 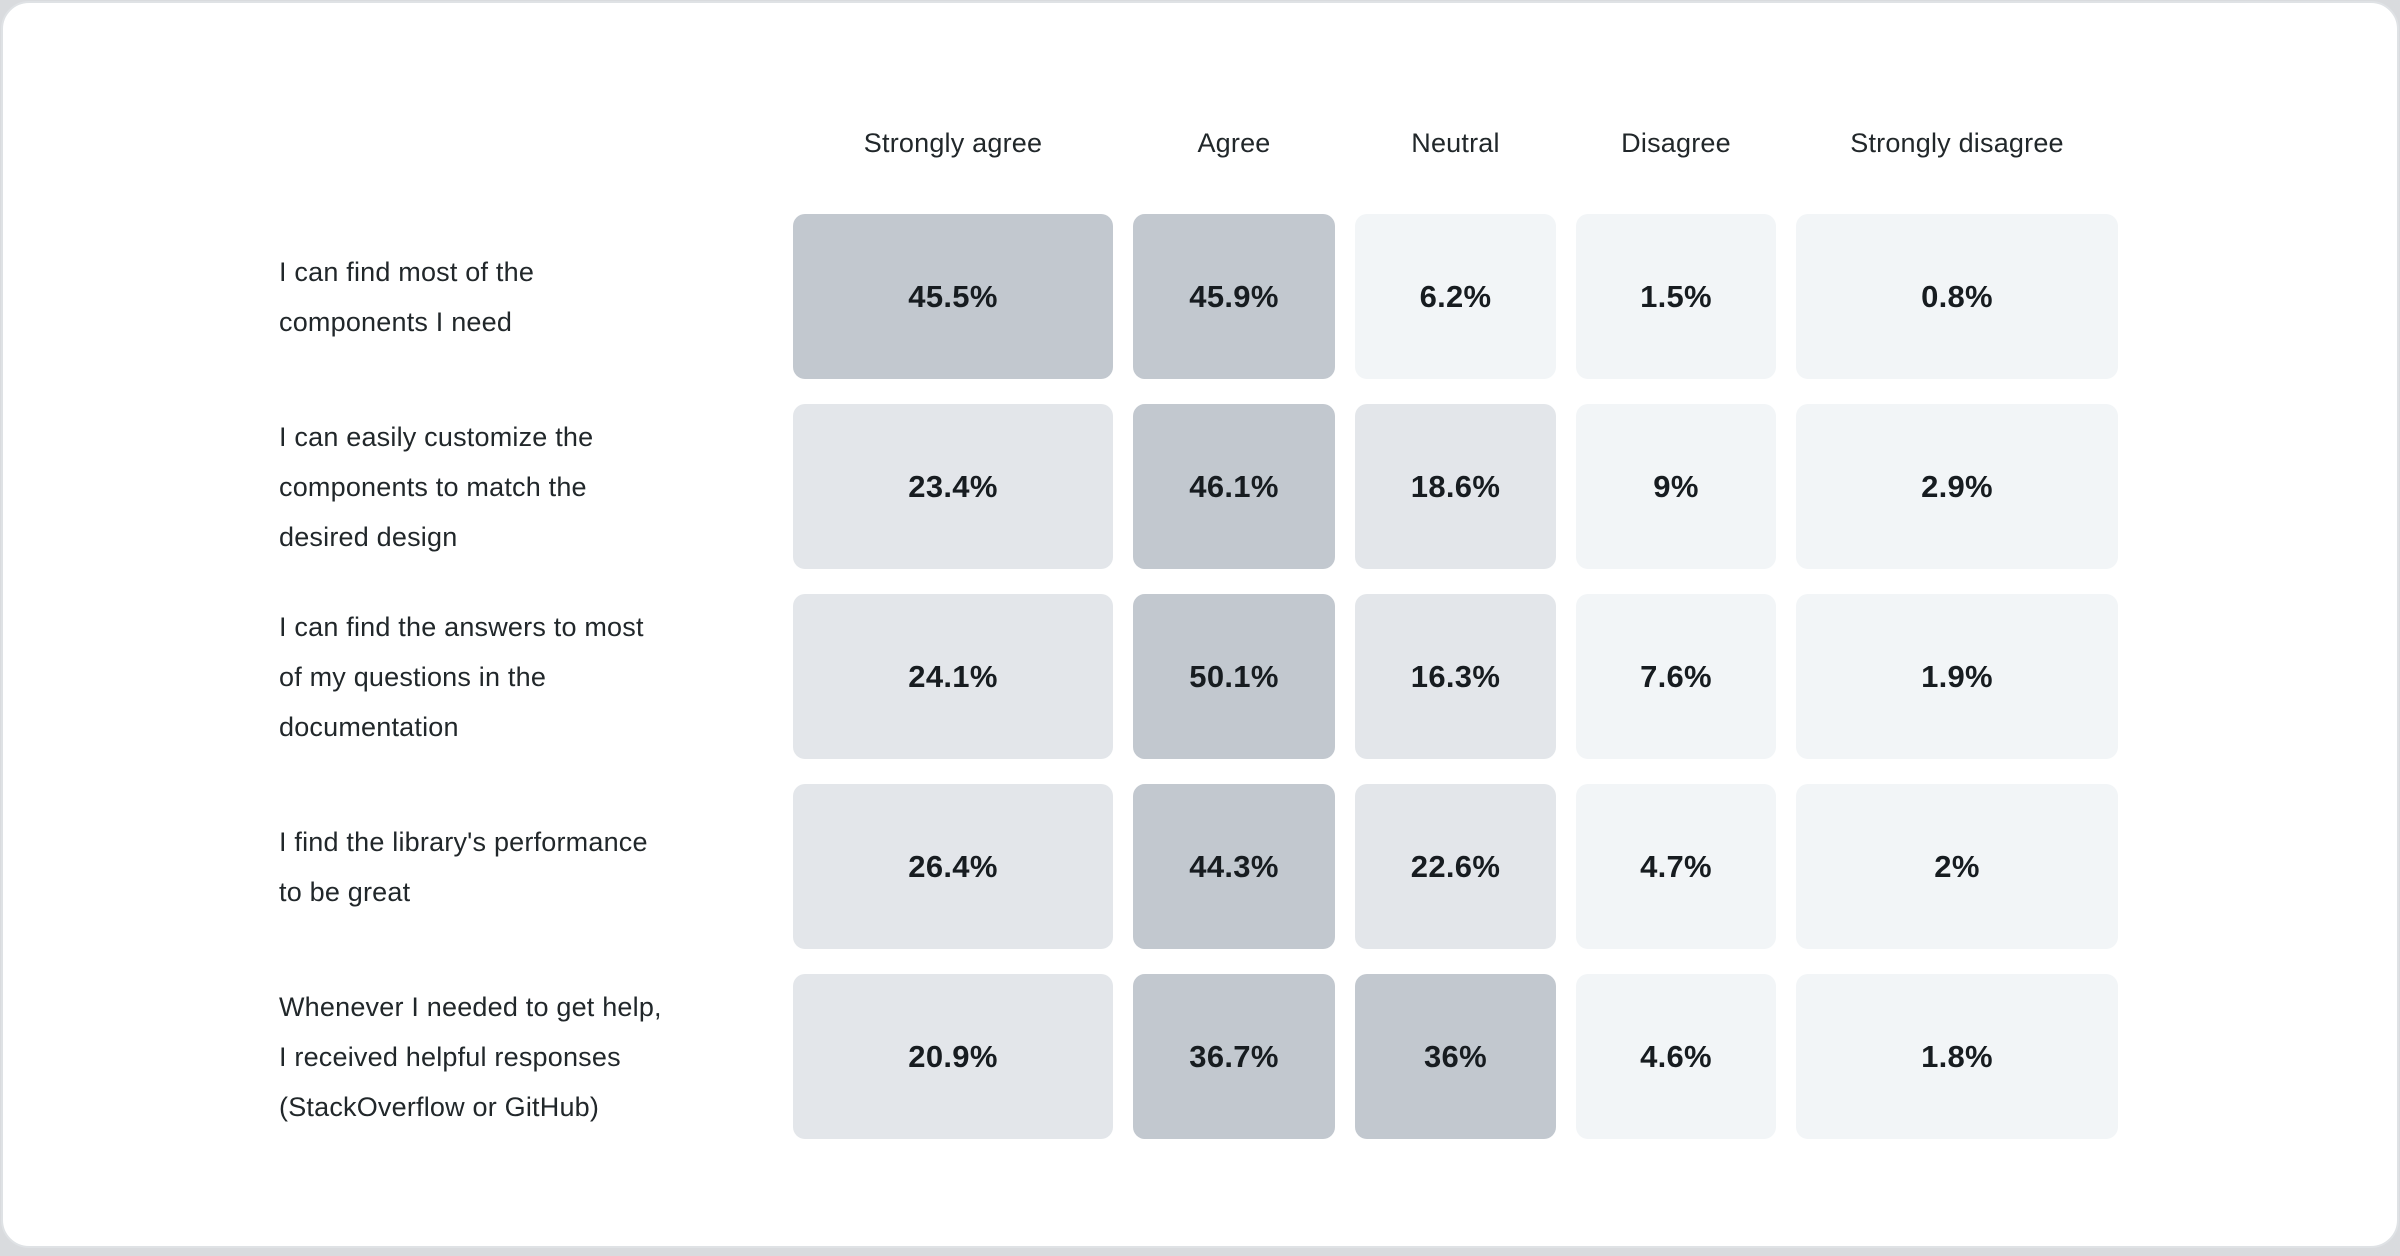 I want to click on heatmap-cell: 9%, so click(x=1676, y=486).